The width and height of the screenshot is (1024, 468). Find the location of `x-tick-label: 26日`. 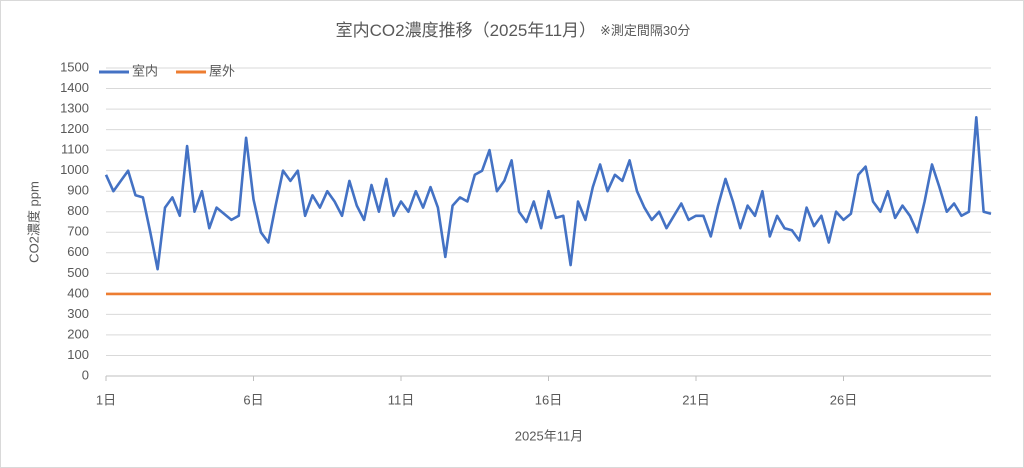

x-tick-label: 26日 is located at coordinates (843, 399).